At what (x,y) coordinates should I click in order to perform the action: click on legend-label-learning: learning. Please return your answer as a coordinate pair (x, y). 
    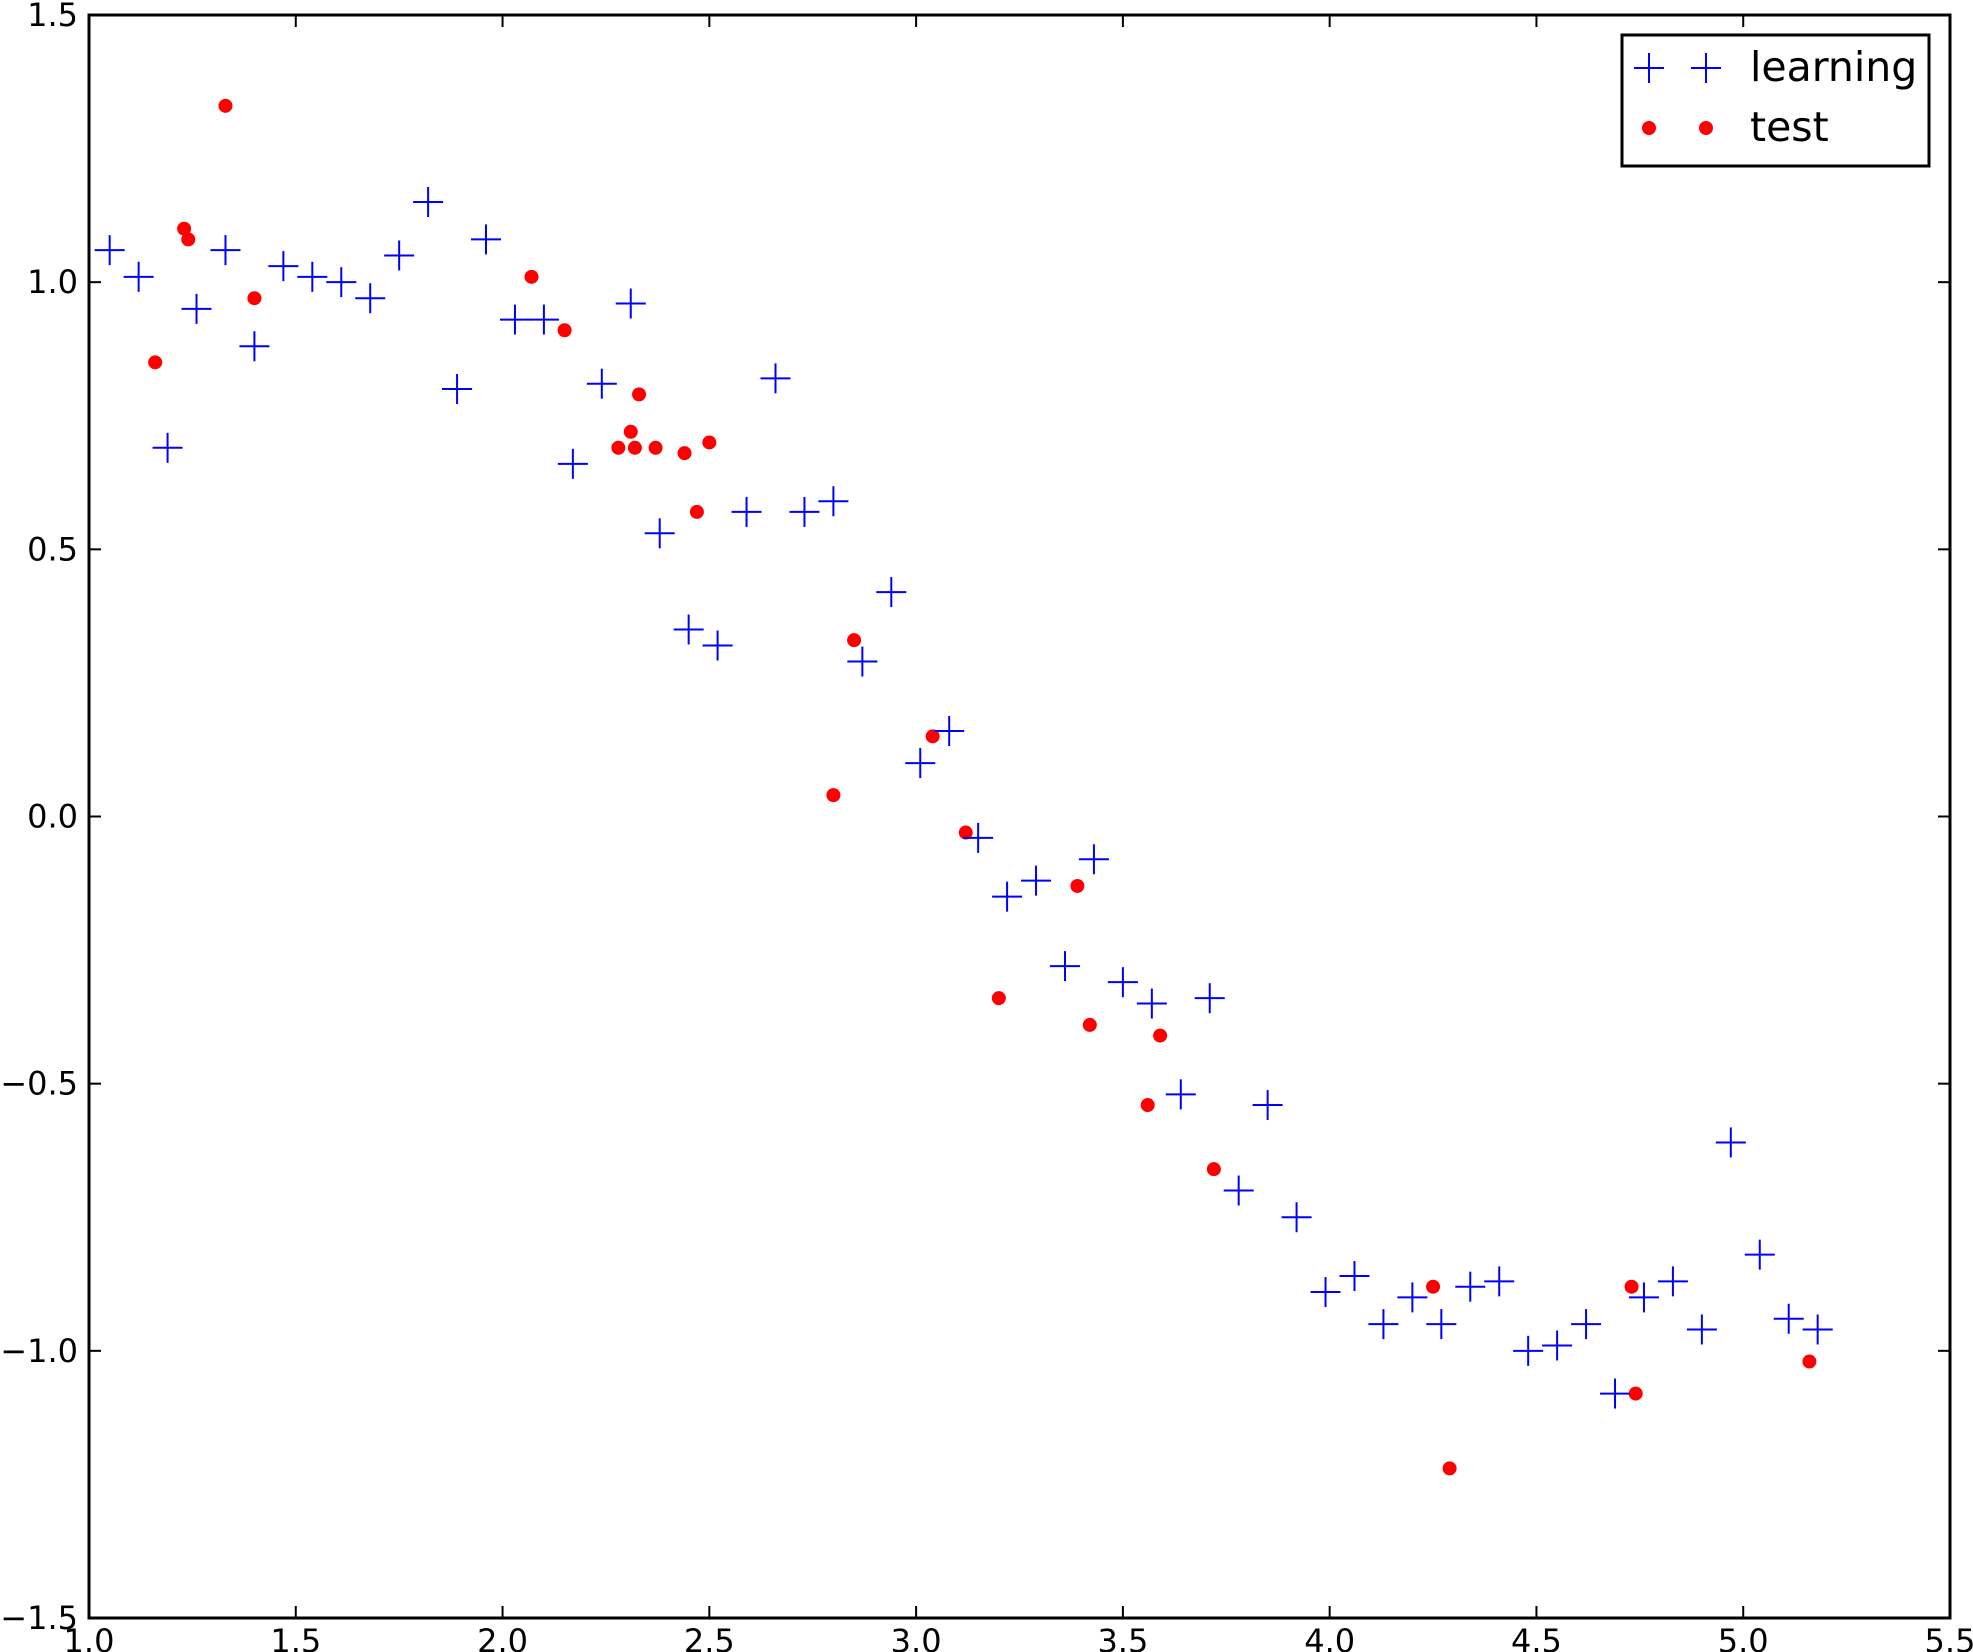
    Looking at the image, I should click on (1833, 67).